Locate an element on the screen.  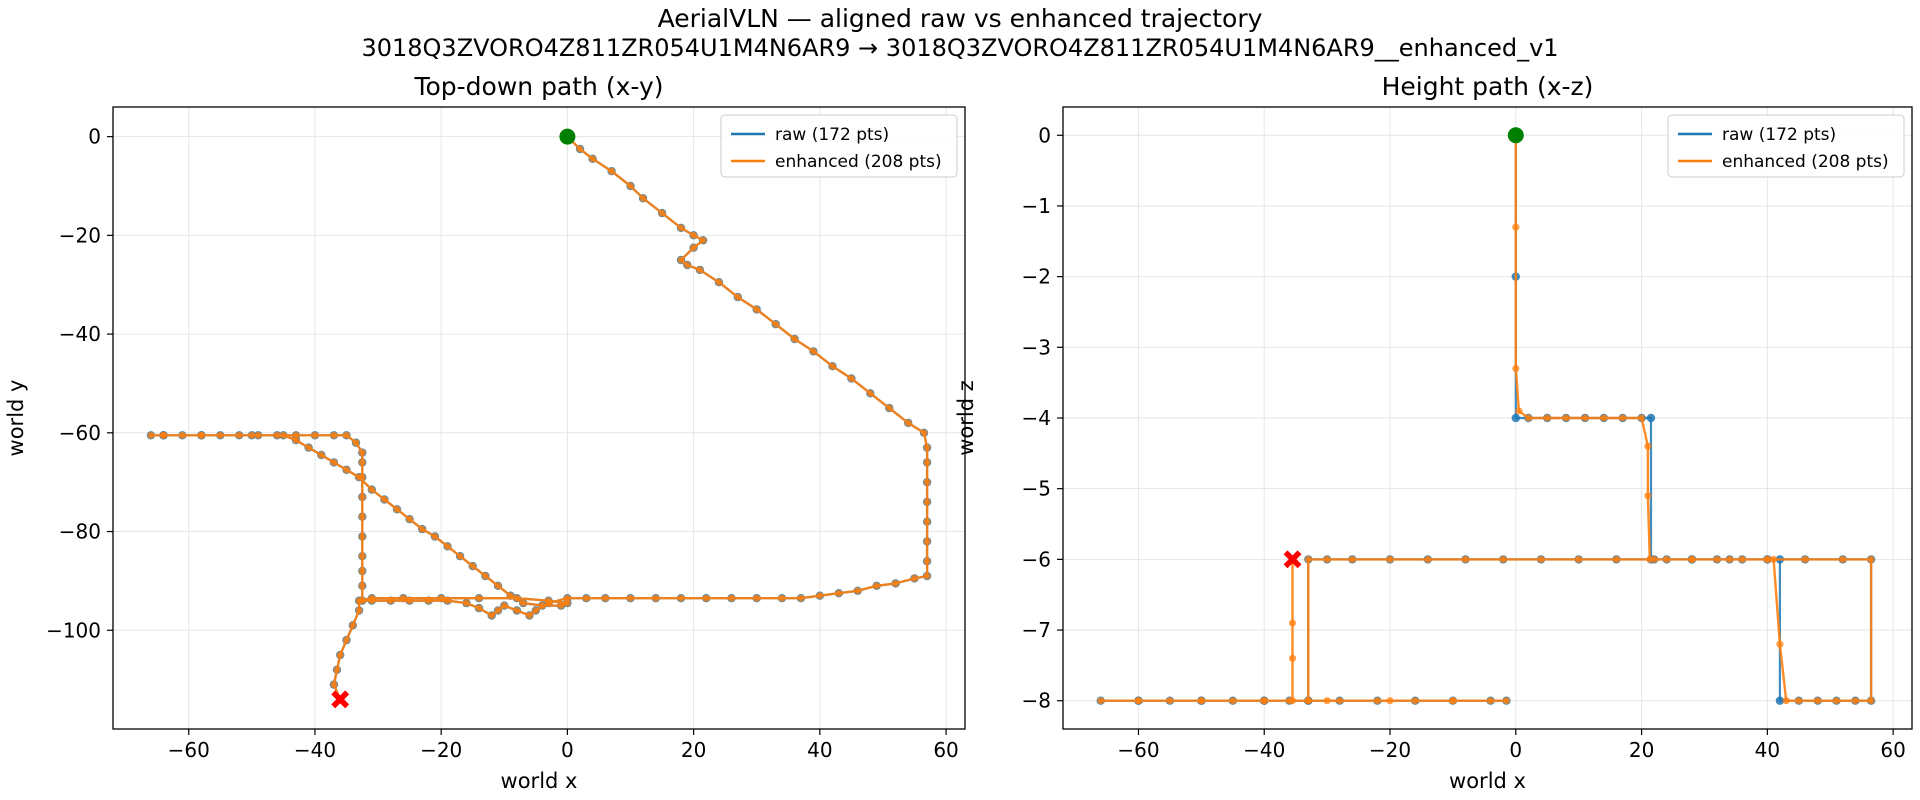
y-tick-label: −1 is located at coordinates (1036, 206).